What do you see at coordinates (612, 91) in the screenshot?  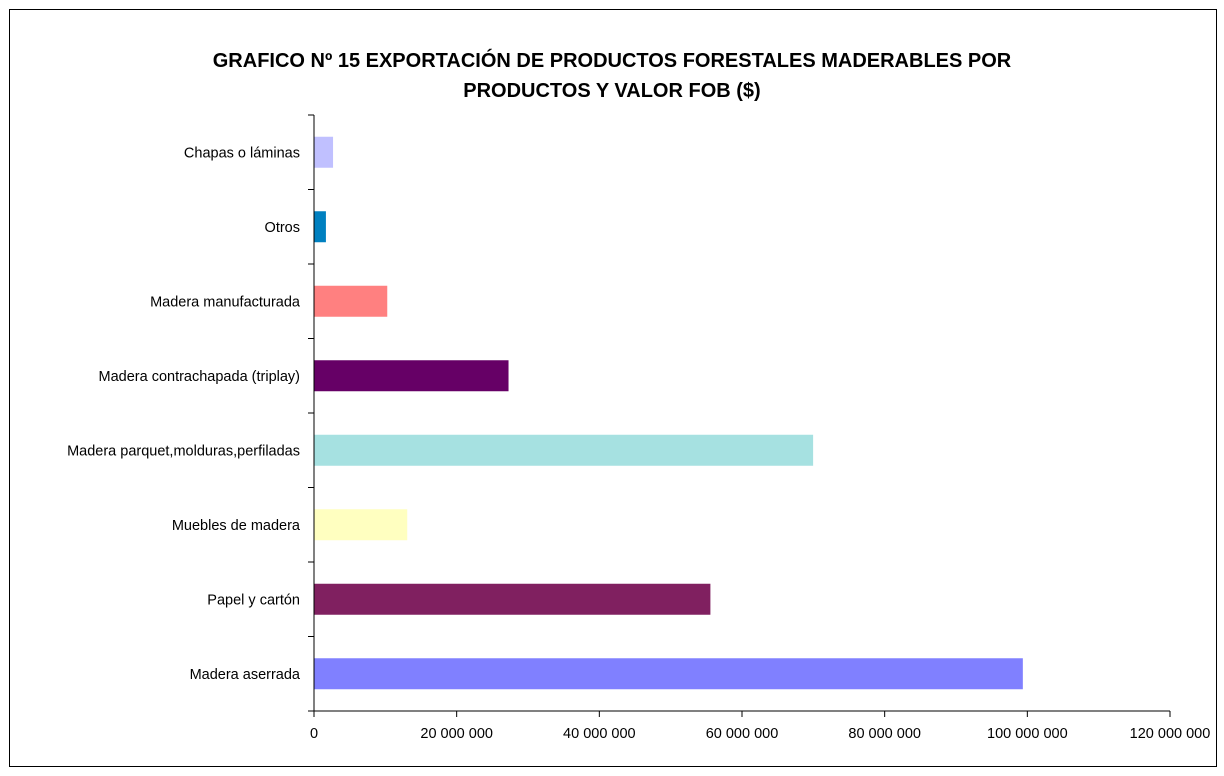 I see `chart-title-line-2: PRODUCTOS Y VALOR FOB ($)` at bounding box center [612, 91].